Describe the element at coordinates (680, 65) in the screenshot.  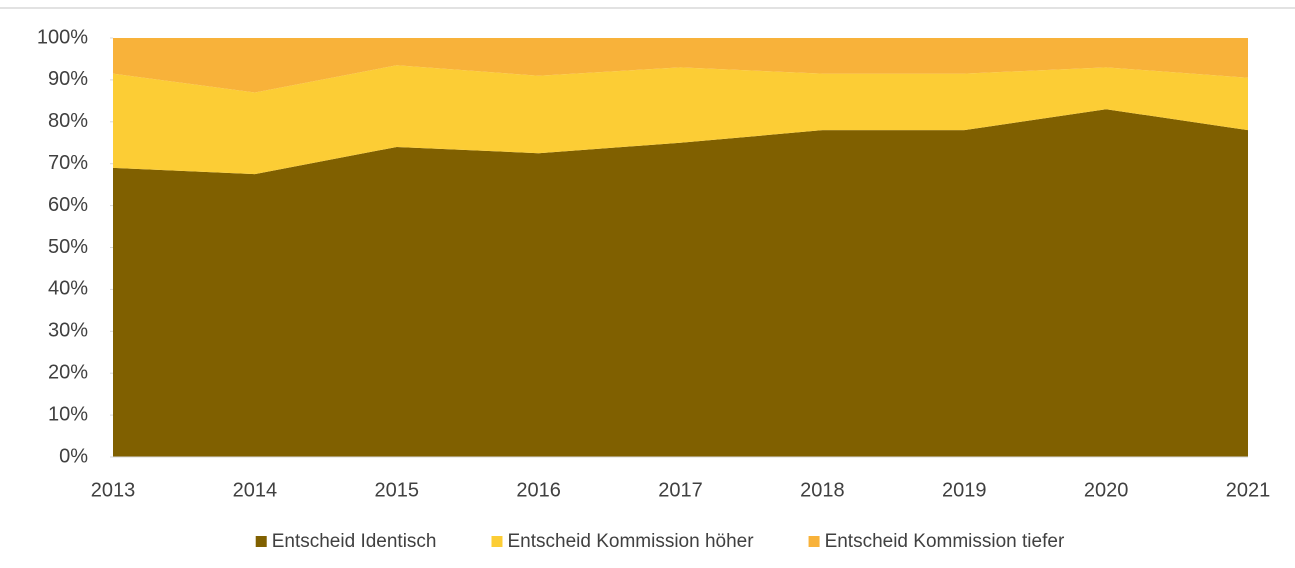
I see `area` at that location.